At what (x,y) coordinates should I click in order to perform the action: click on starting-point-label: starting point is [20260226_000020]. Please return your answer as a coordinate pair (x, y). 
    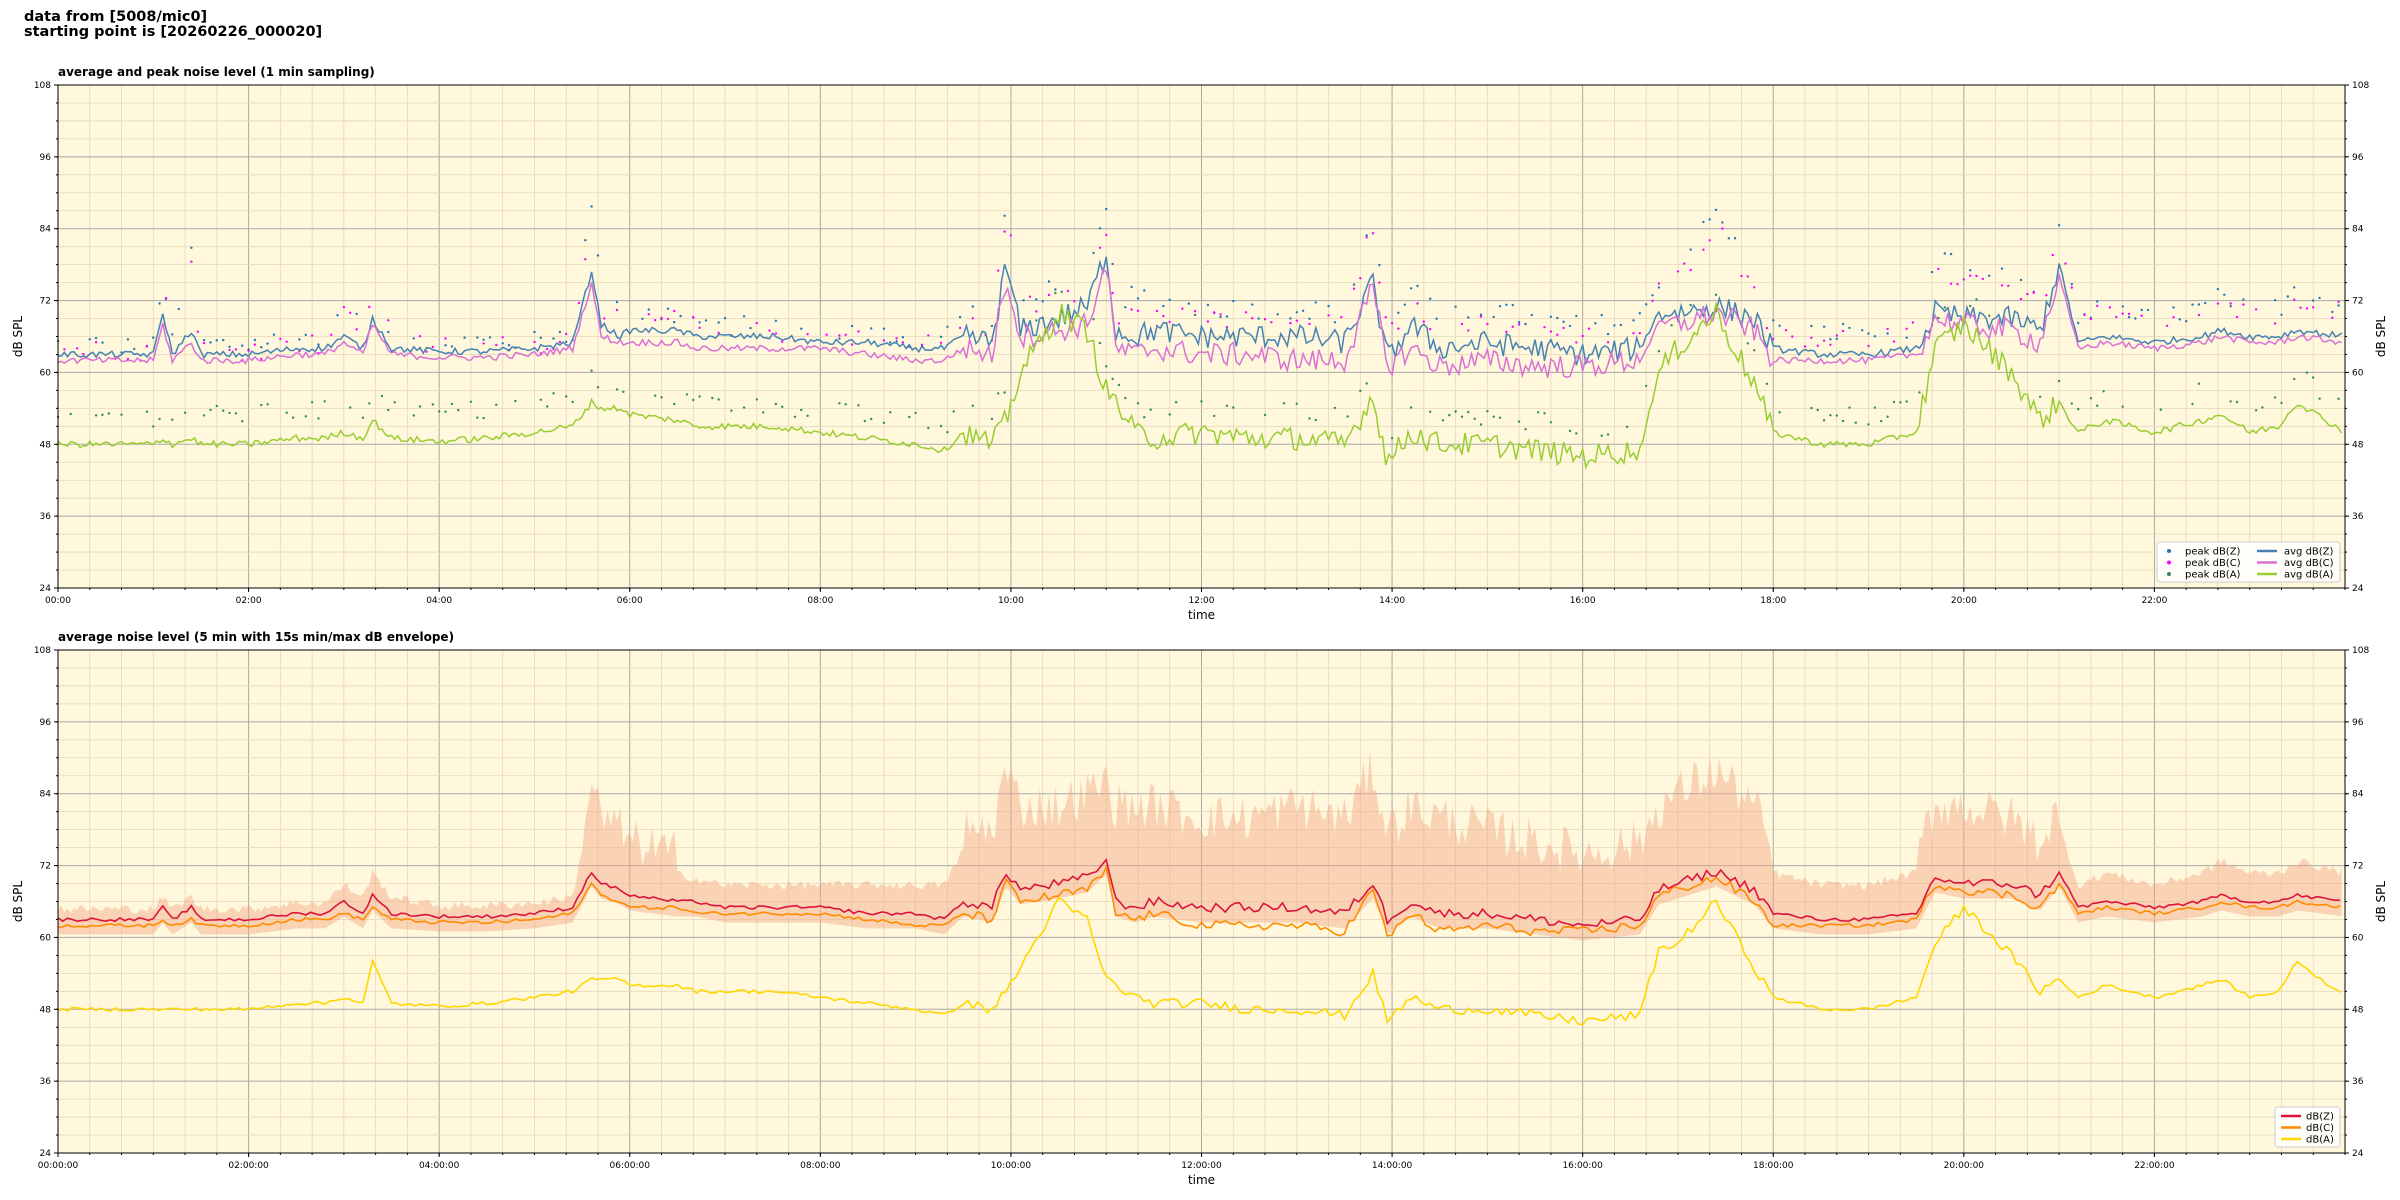
    Looking at the image, I should click on (173, 32).